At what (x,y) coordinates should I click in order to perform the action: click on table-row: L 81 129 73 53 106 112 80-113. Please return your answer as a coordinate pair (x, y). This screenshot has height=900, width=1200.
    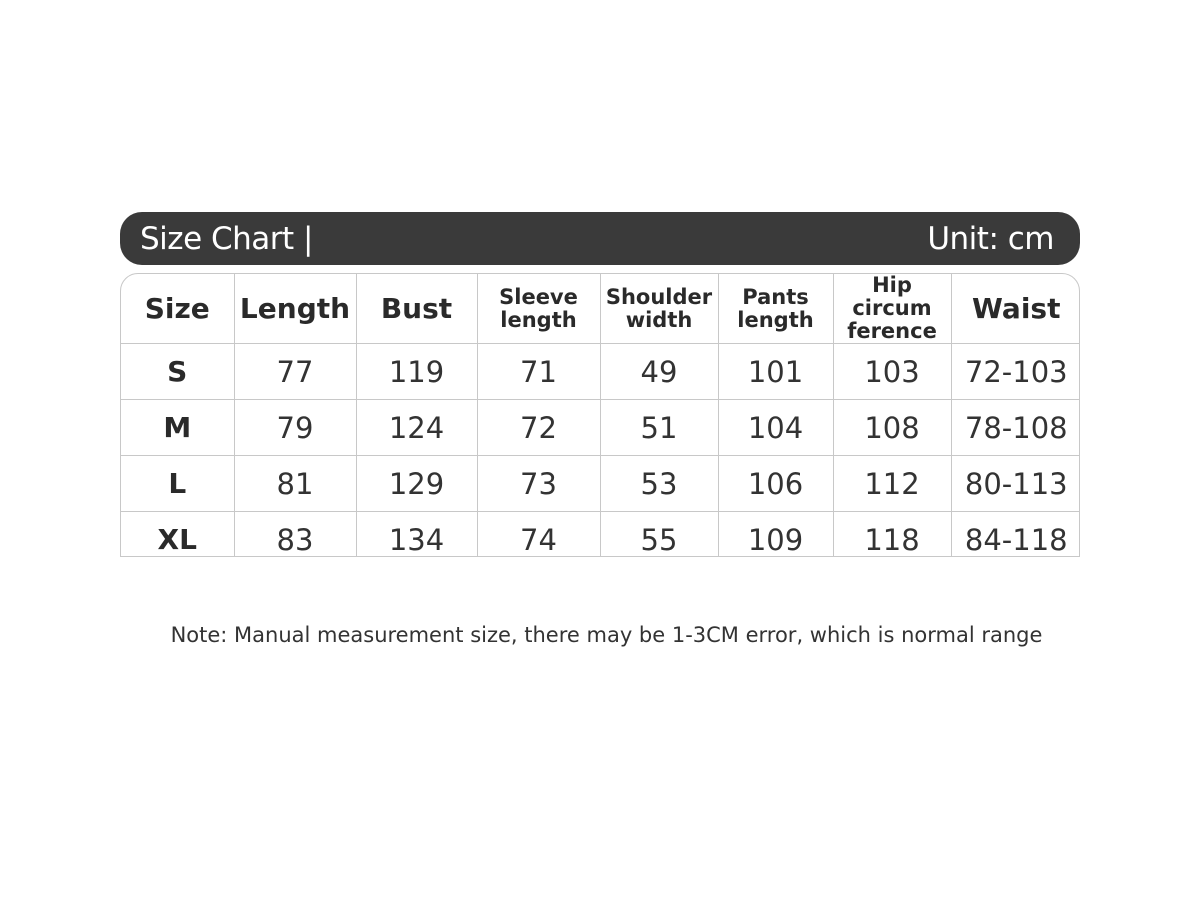
    Looking at the image, I should click on (600, 483).